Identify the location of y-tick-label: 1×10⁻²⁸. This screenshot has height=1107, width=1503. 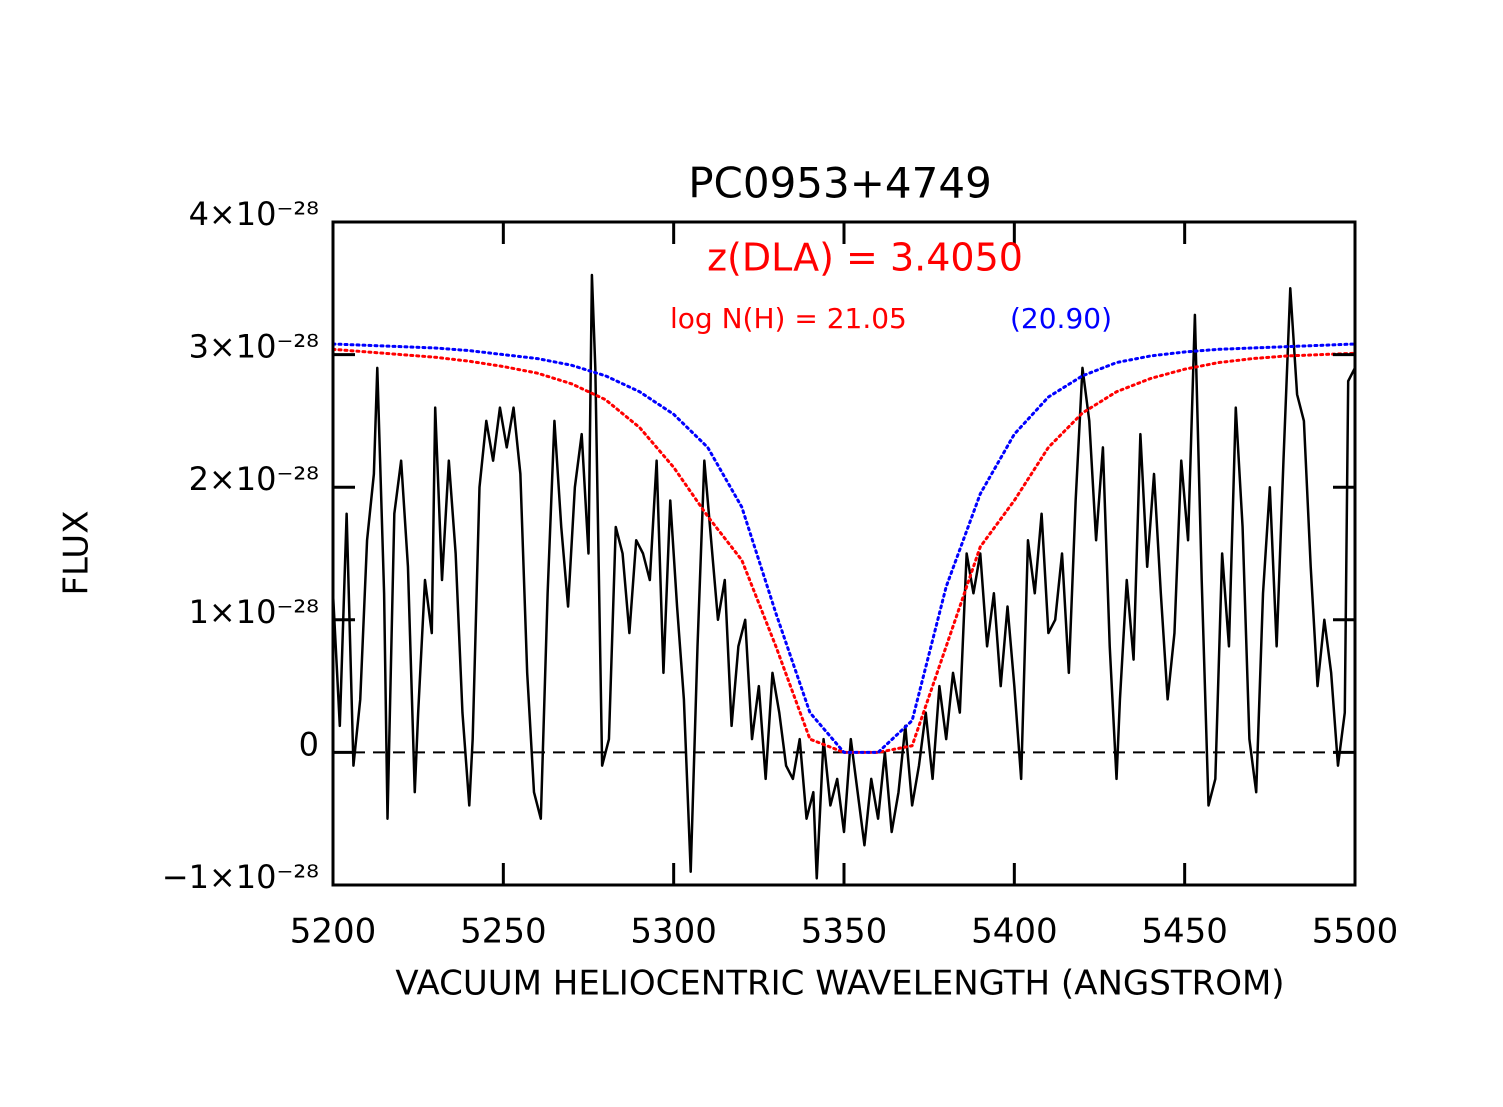
(254, 612).